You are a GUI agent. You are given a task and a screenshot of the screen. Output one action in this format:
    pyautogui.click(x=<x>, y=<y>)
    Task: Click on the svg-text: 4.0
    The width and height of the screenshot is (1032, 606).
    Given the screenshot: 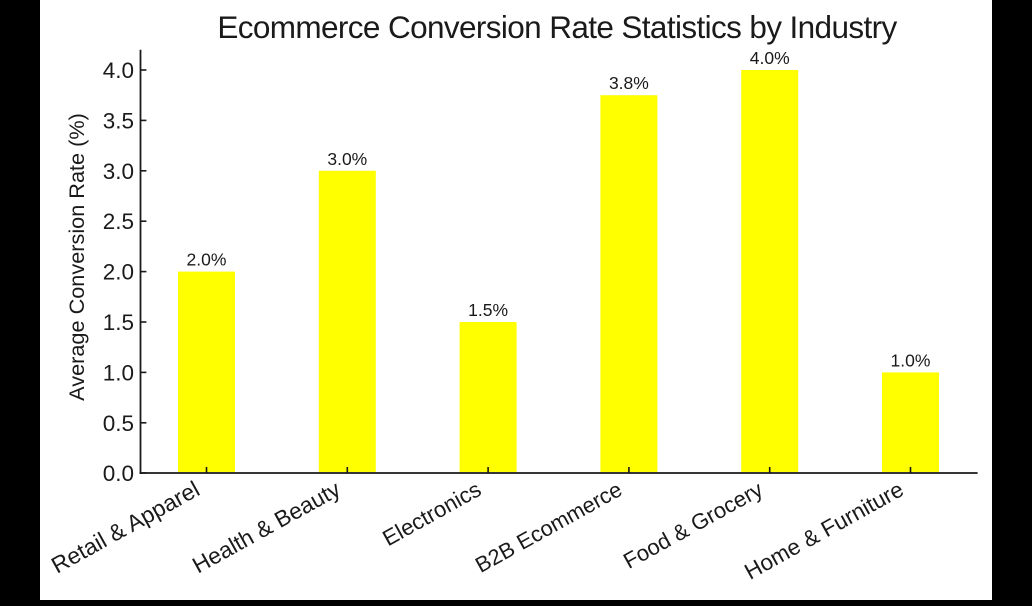 What is the action you would take?
    pyautogui.click(x=118, y=70)
    